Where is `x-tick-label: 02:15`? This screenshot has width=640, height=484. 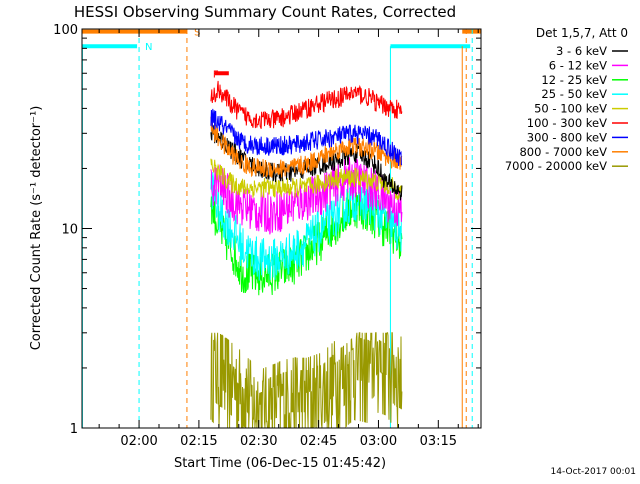
x-tick-label: 02:15 is located at coordinates (198, 441).